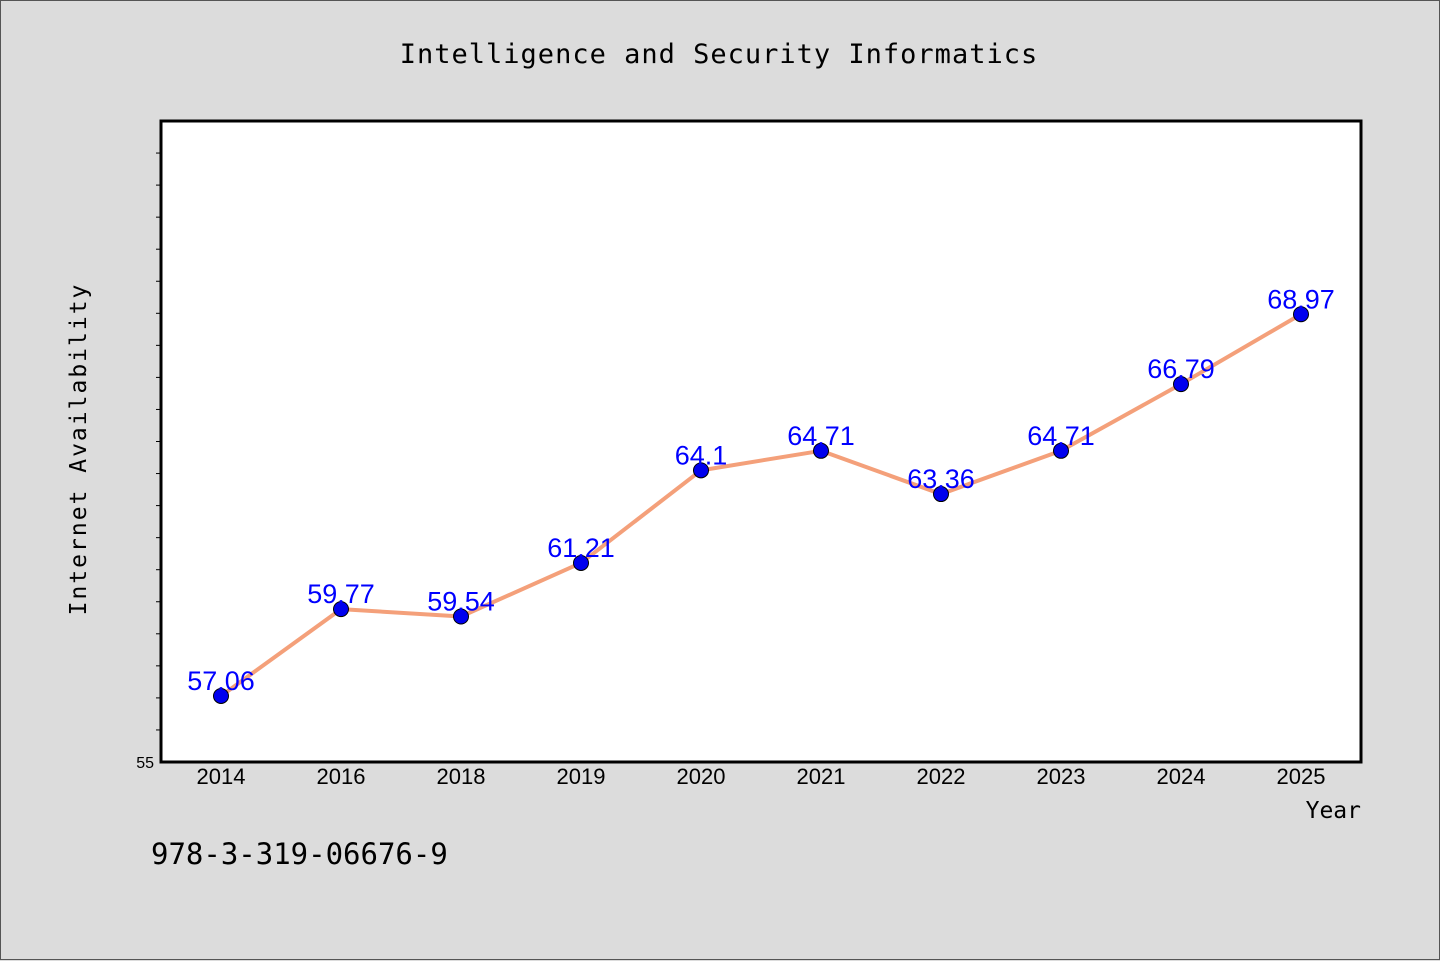 Image resolution: width=1440 pixels, height=961 pixels. Describe the element at coordinates (581, 548) in the screenshot. I see `data-label: 61.21` at that location.